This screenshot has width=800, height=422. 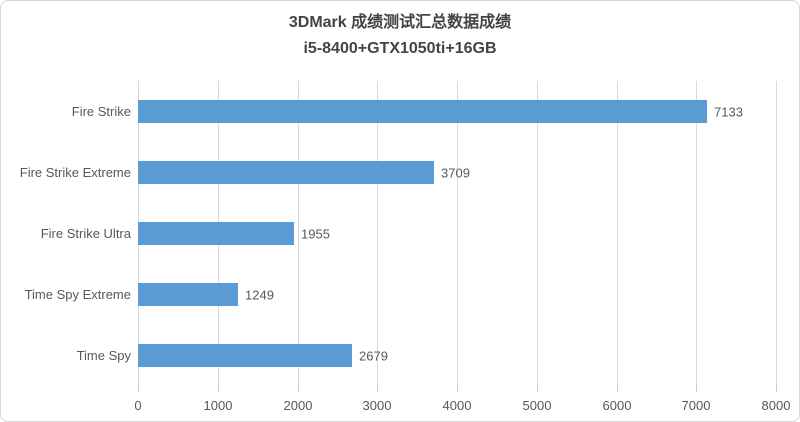 I want to click on bar-row: 7133, so click(x=457, y=111).